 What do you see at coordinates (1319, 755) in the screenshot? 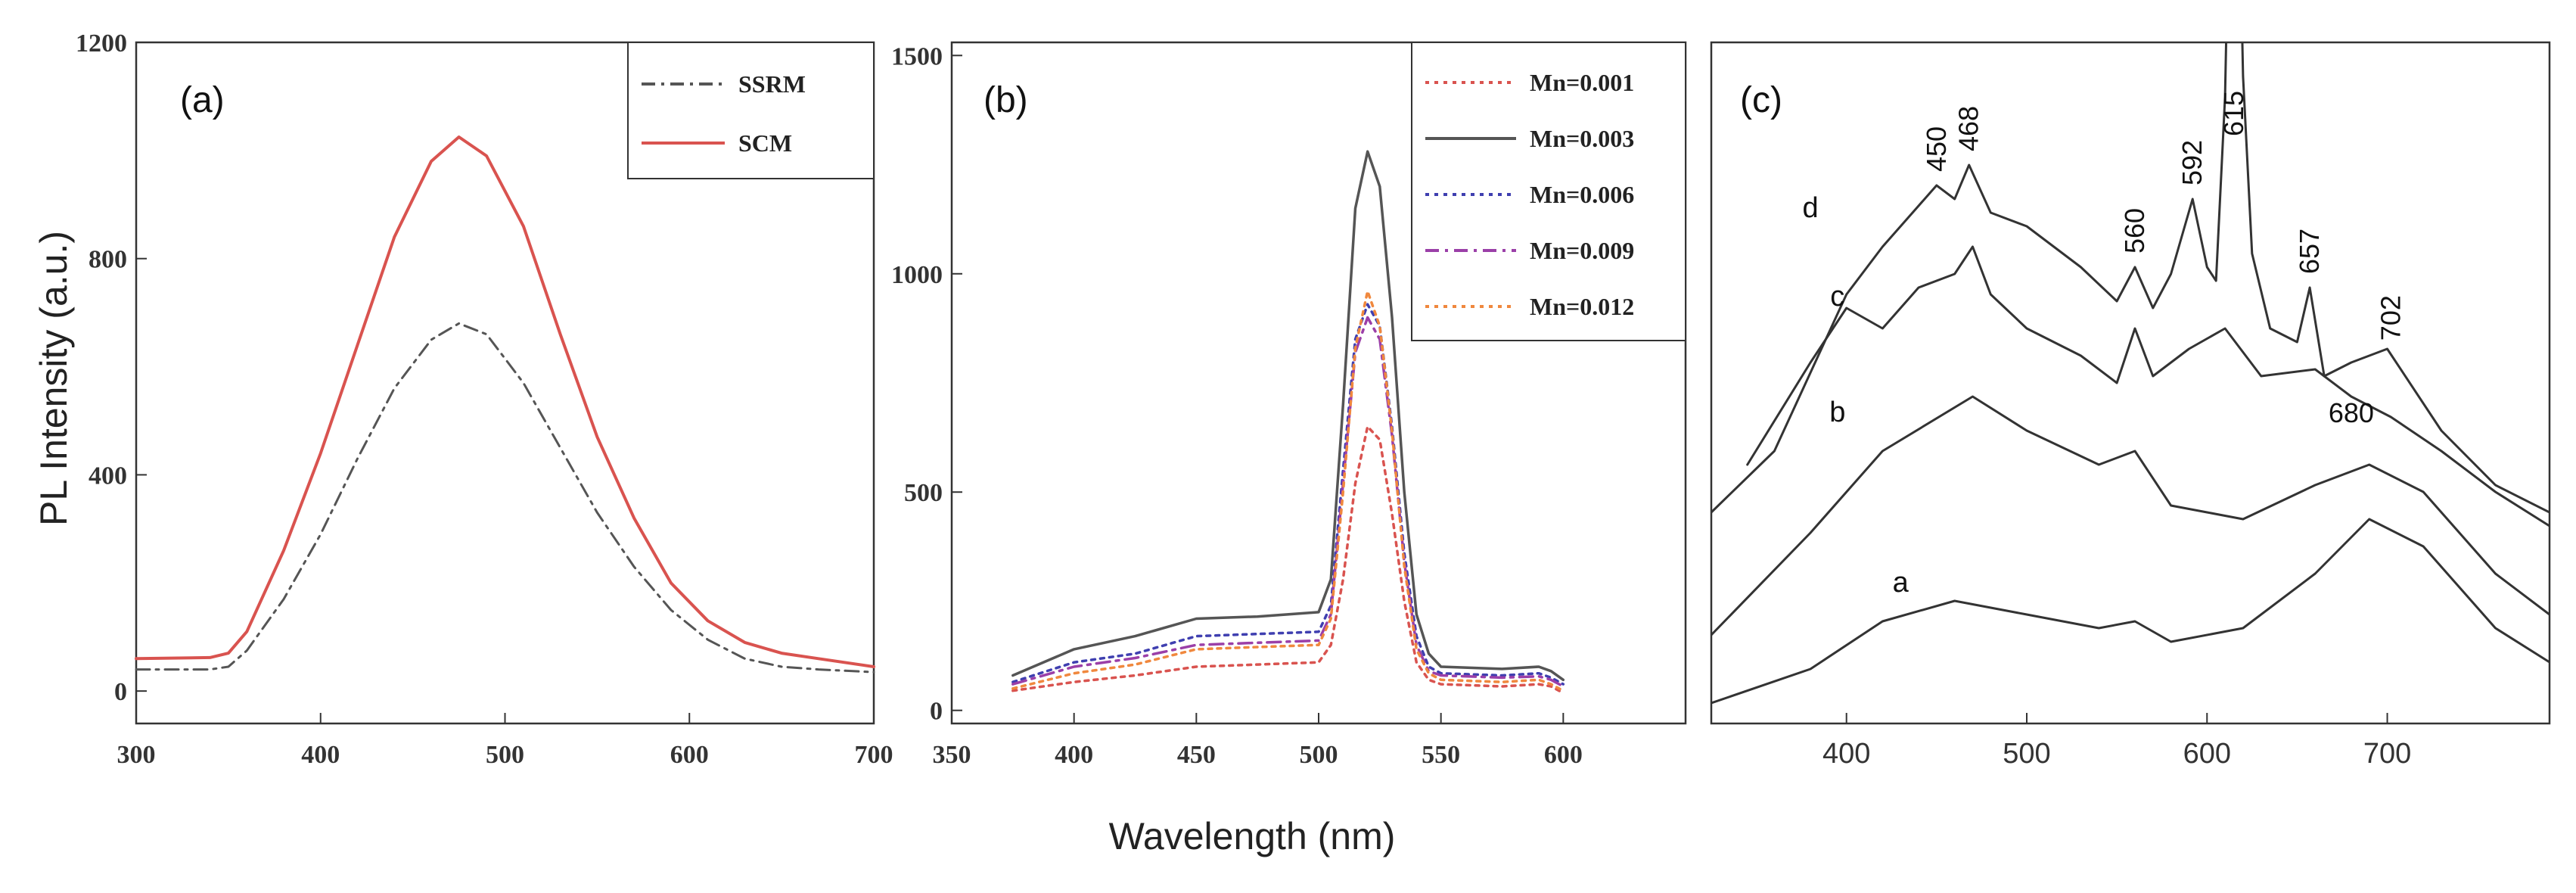
I see `x-tick-label-b: 500` at bounding box center [1319, 755].